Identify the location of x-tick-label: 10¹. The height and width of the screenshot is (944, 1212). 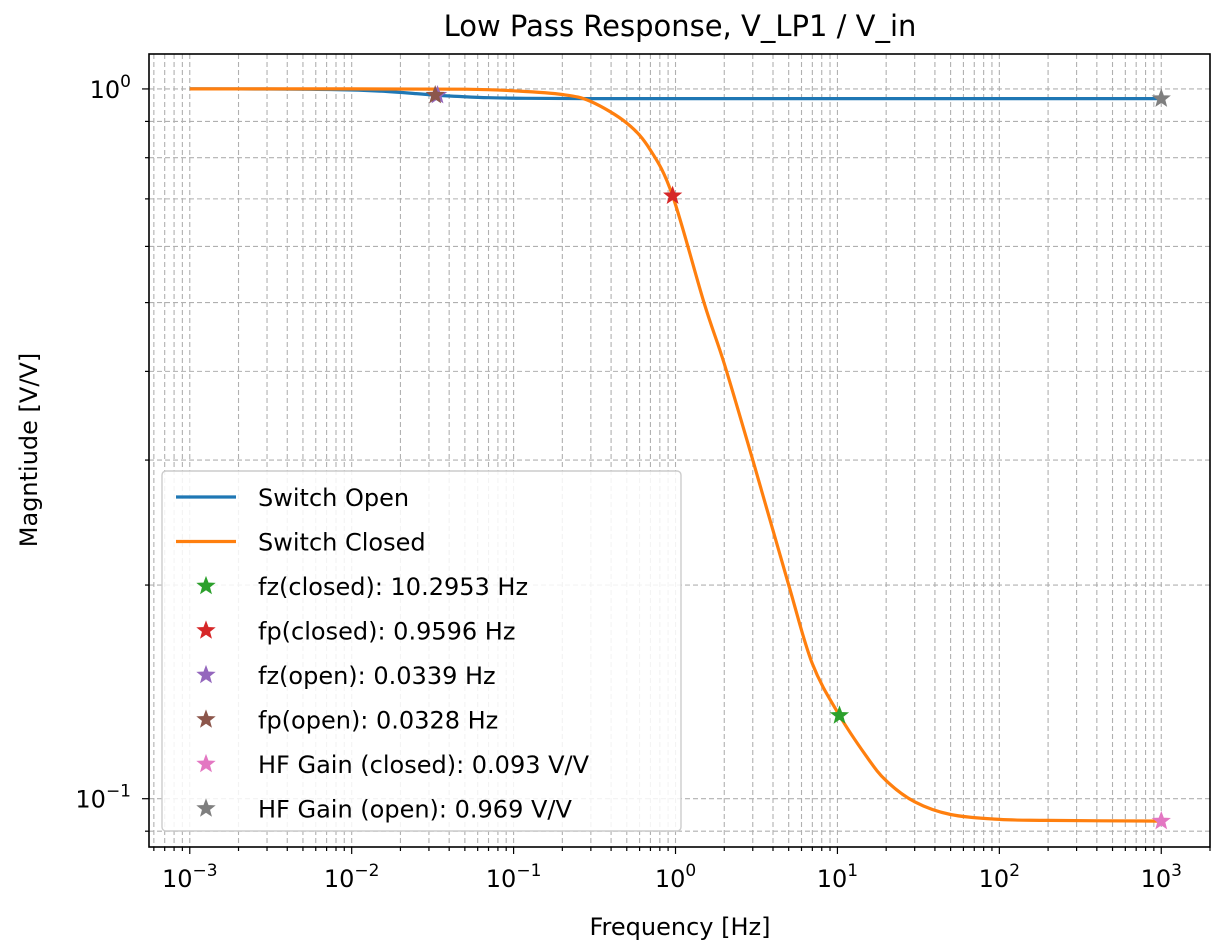
(837, 877).